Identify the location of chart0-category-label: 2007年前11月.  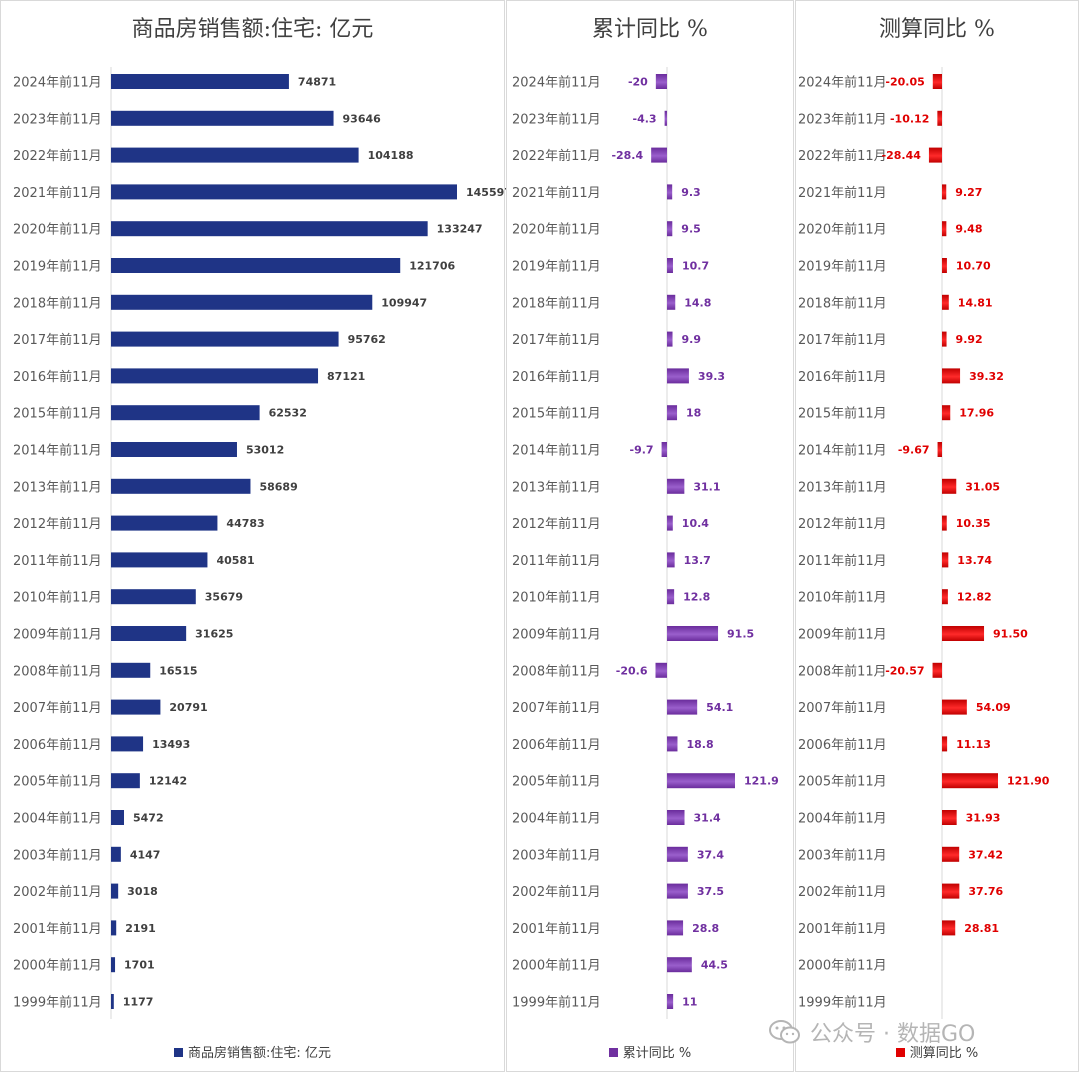
(57, 708).